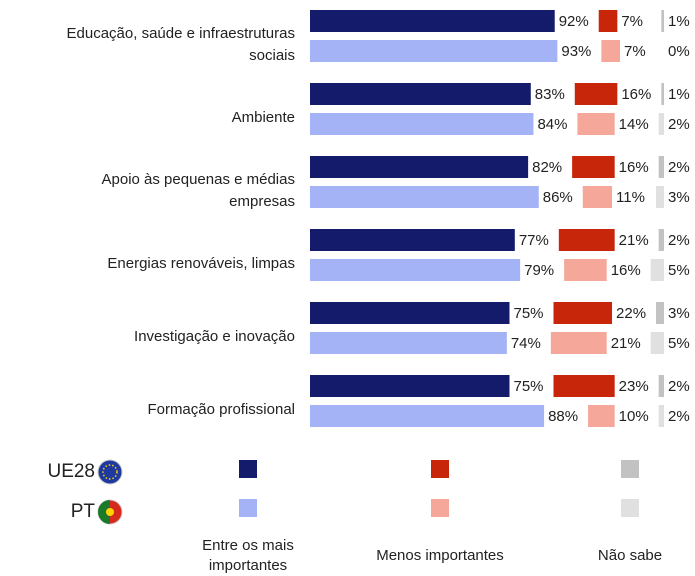 The height and width of the screenshot is (576, 695). I want to click on value-label: 0%, so click(679, 51).